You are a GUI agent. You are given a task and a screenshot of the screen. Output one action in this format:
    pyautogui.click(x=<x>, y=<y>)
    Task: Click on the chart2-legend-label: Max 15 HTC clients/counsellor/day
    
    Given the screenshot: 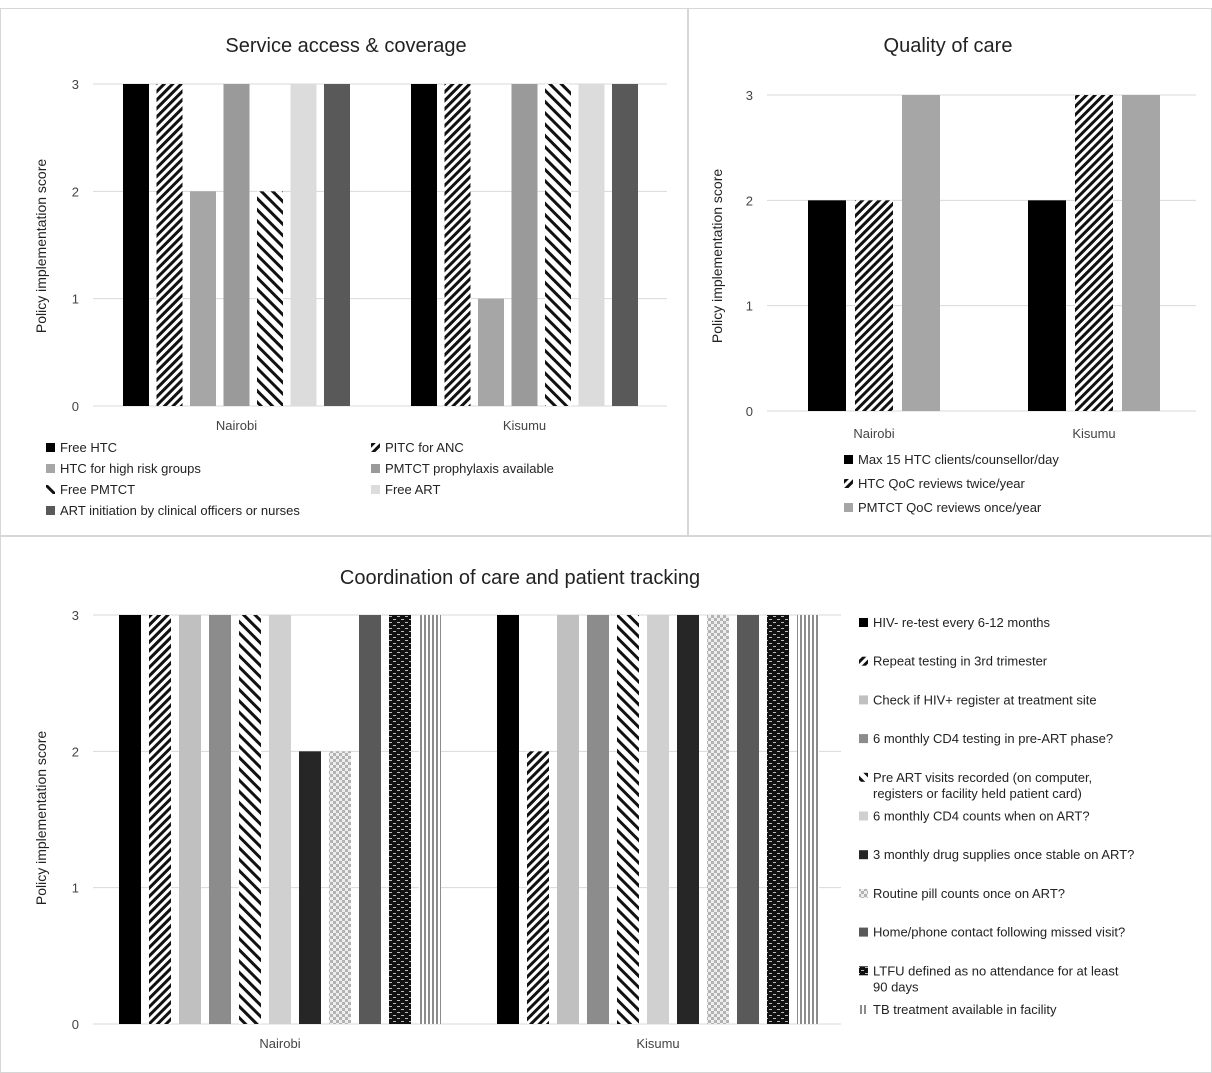 What is the action you would take?
    pyautogui.click(x=958, y=459)
    